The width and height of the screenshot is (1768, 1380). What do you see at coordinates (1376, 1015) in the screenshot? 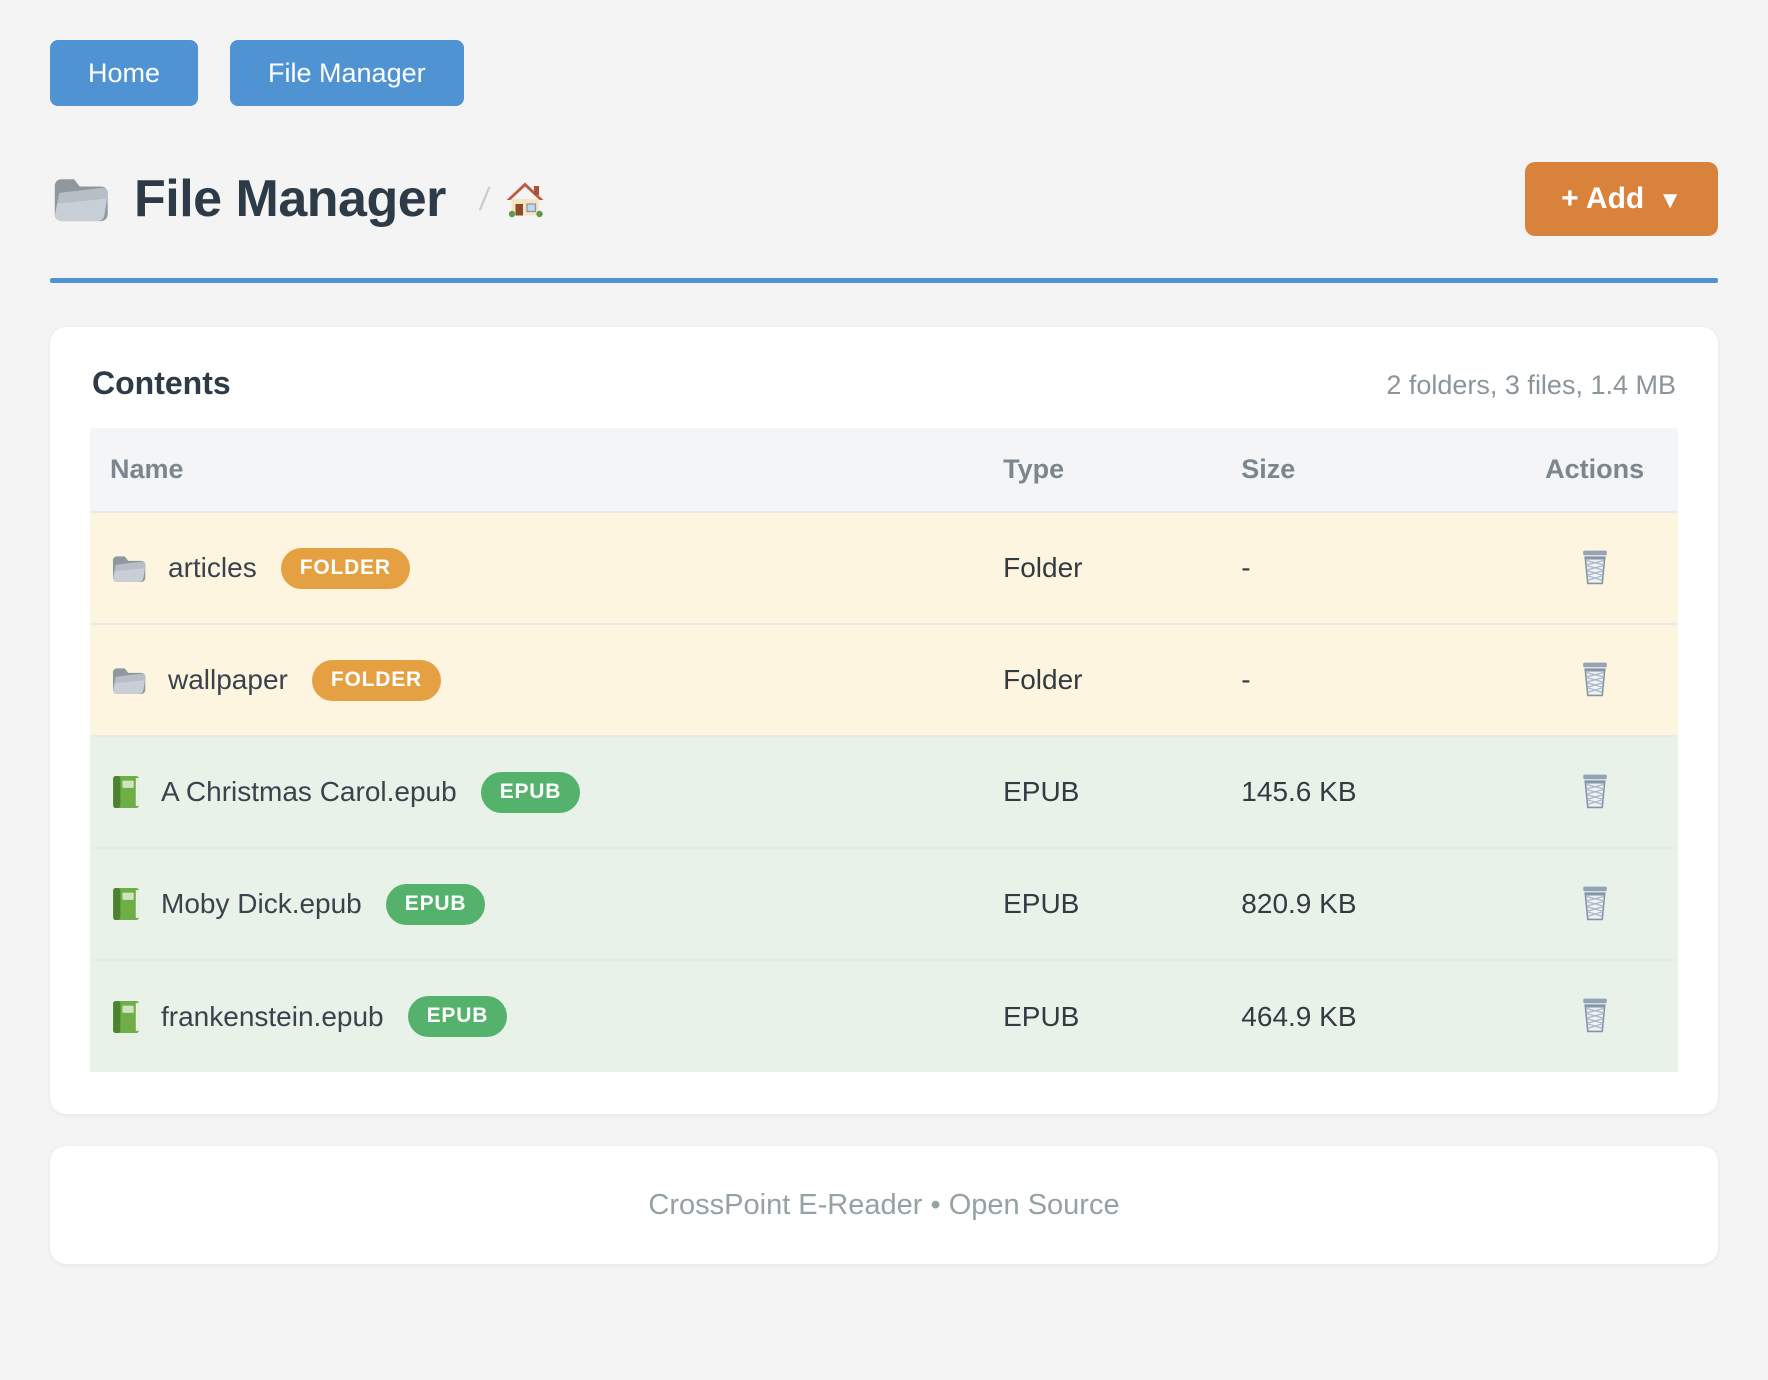
I see `item-size: 464.9 KB` at bounding box center [1376, 1015].